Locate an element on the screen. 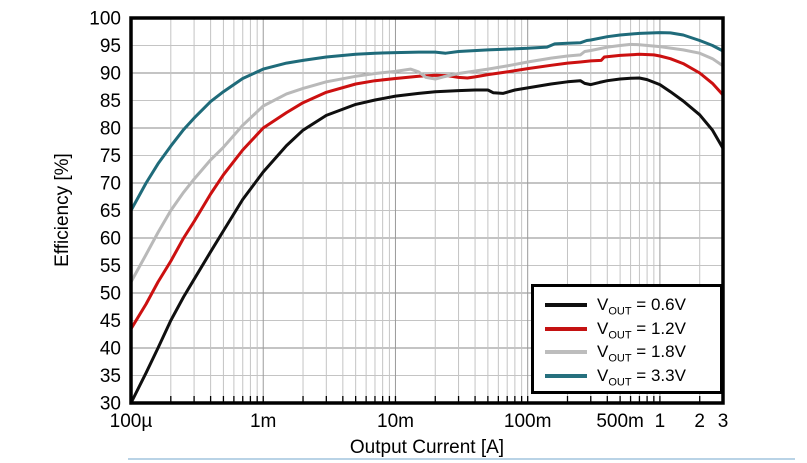  page-divider is located at coordinates (461, 459).